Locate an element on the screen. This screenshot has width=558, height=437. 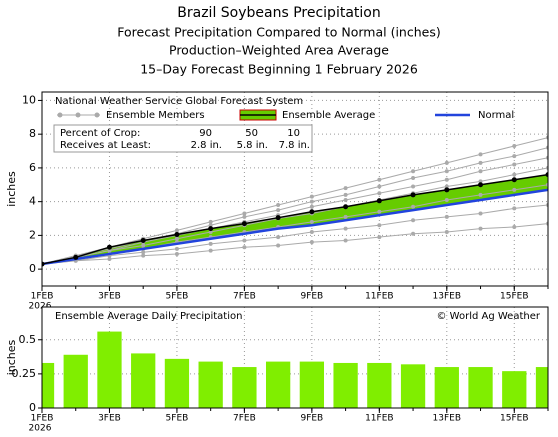
y-tick-label: 6 is located at coordinates (32, 167).